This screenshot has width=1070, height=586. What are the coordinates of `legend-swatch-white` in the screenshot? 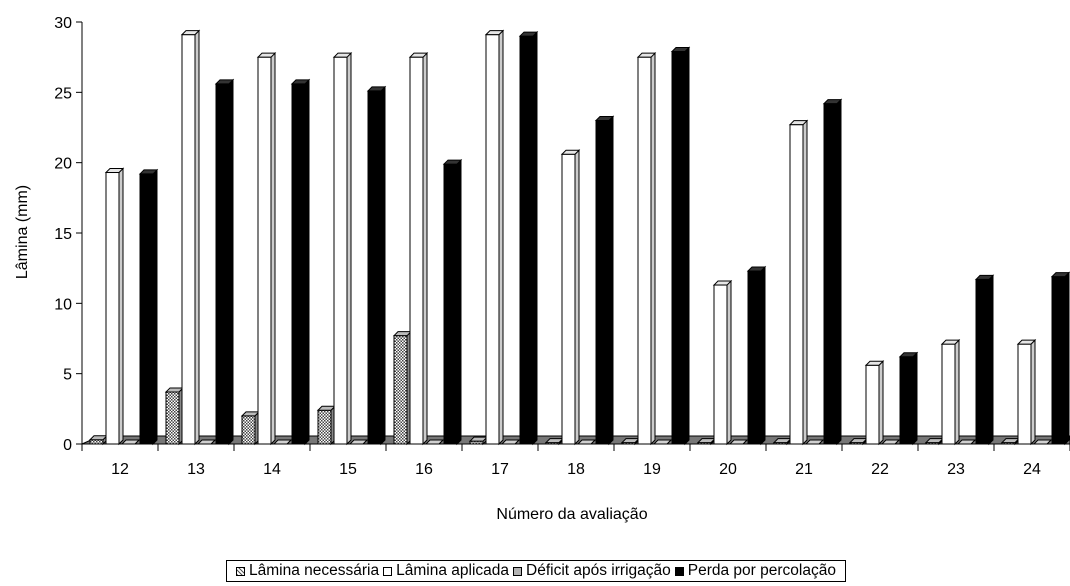 It's located at (388, 571).